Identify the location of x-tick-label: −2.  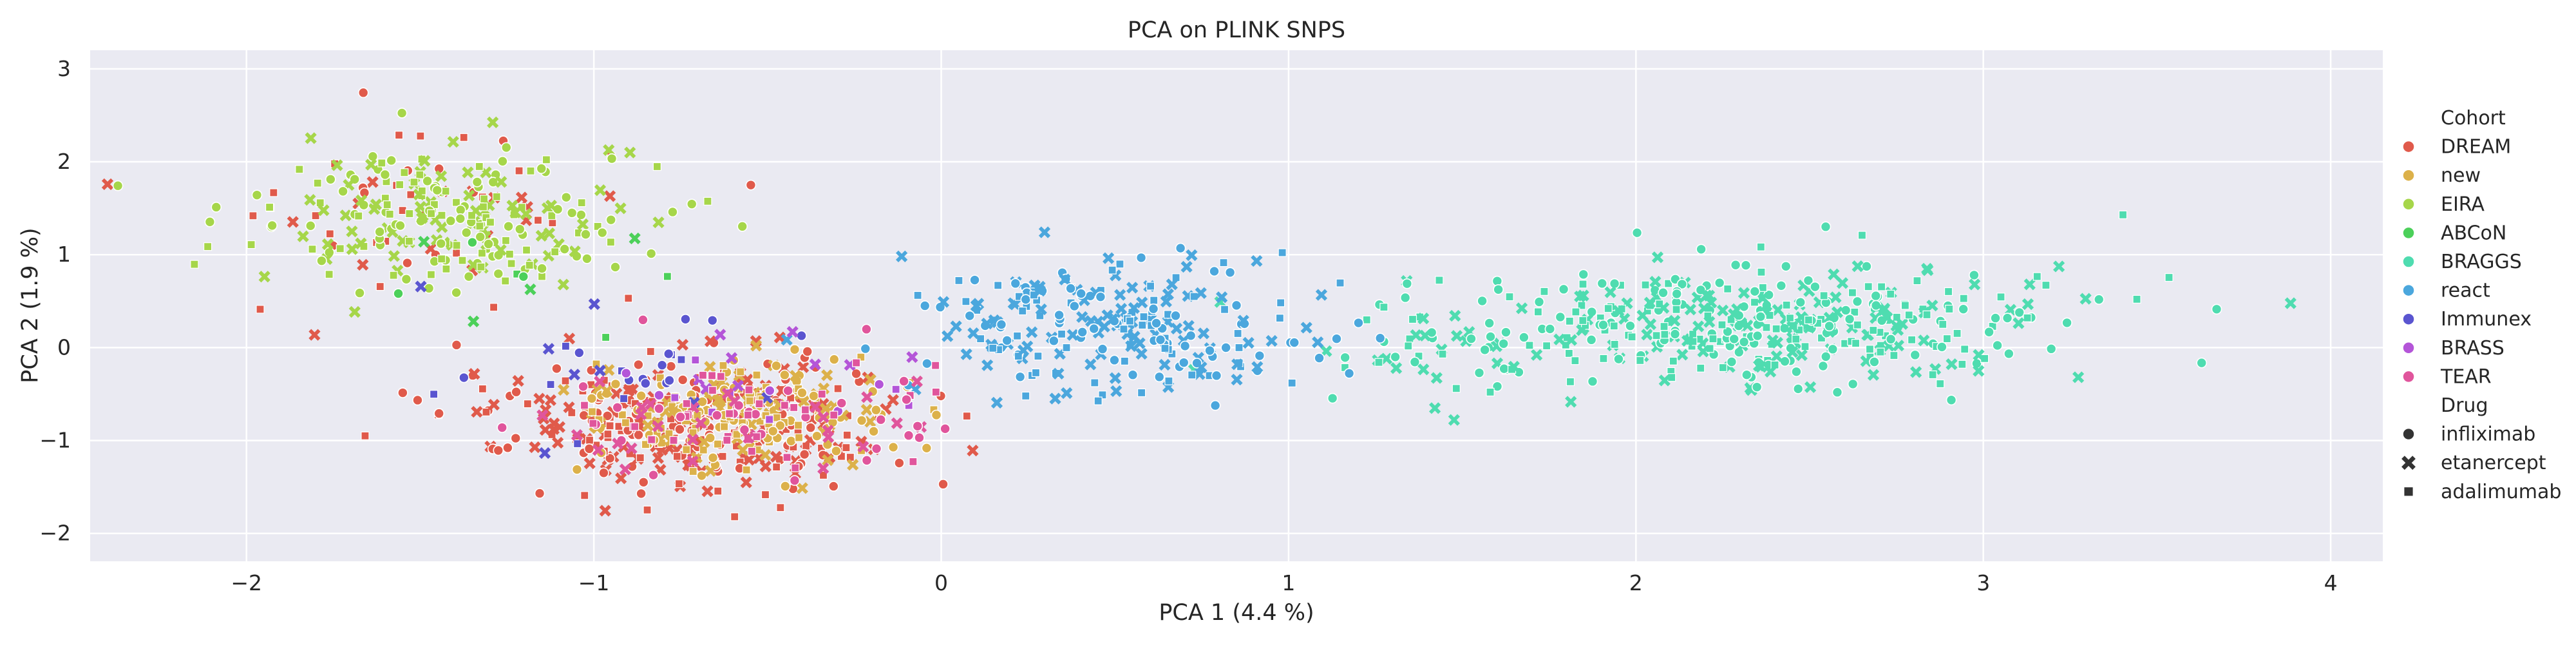
(247, 582).